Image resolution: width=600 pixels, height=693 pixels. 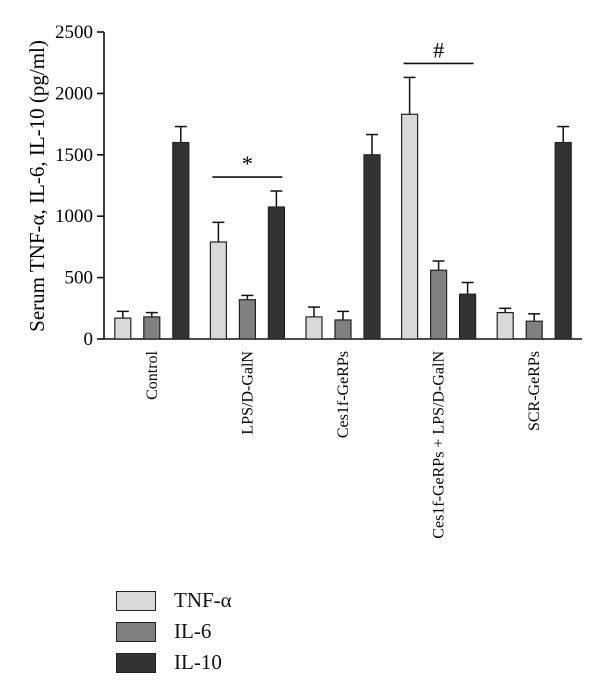 I want to click on bar-il-10-lps-d-galn, so click(x=276, y=273).